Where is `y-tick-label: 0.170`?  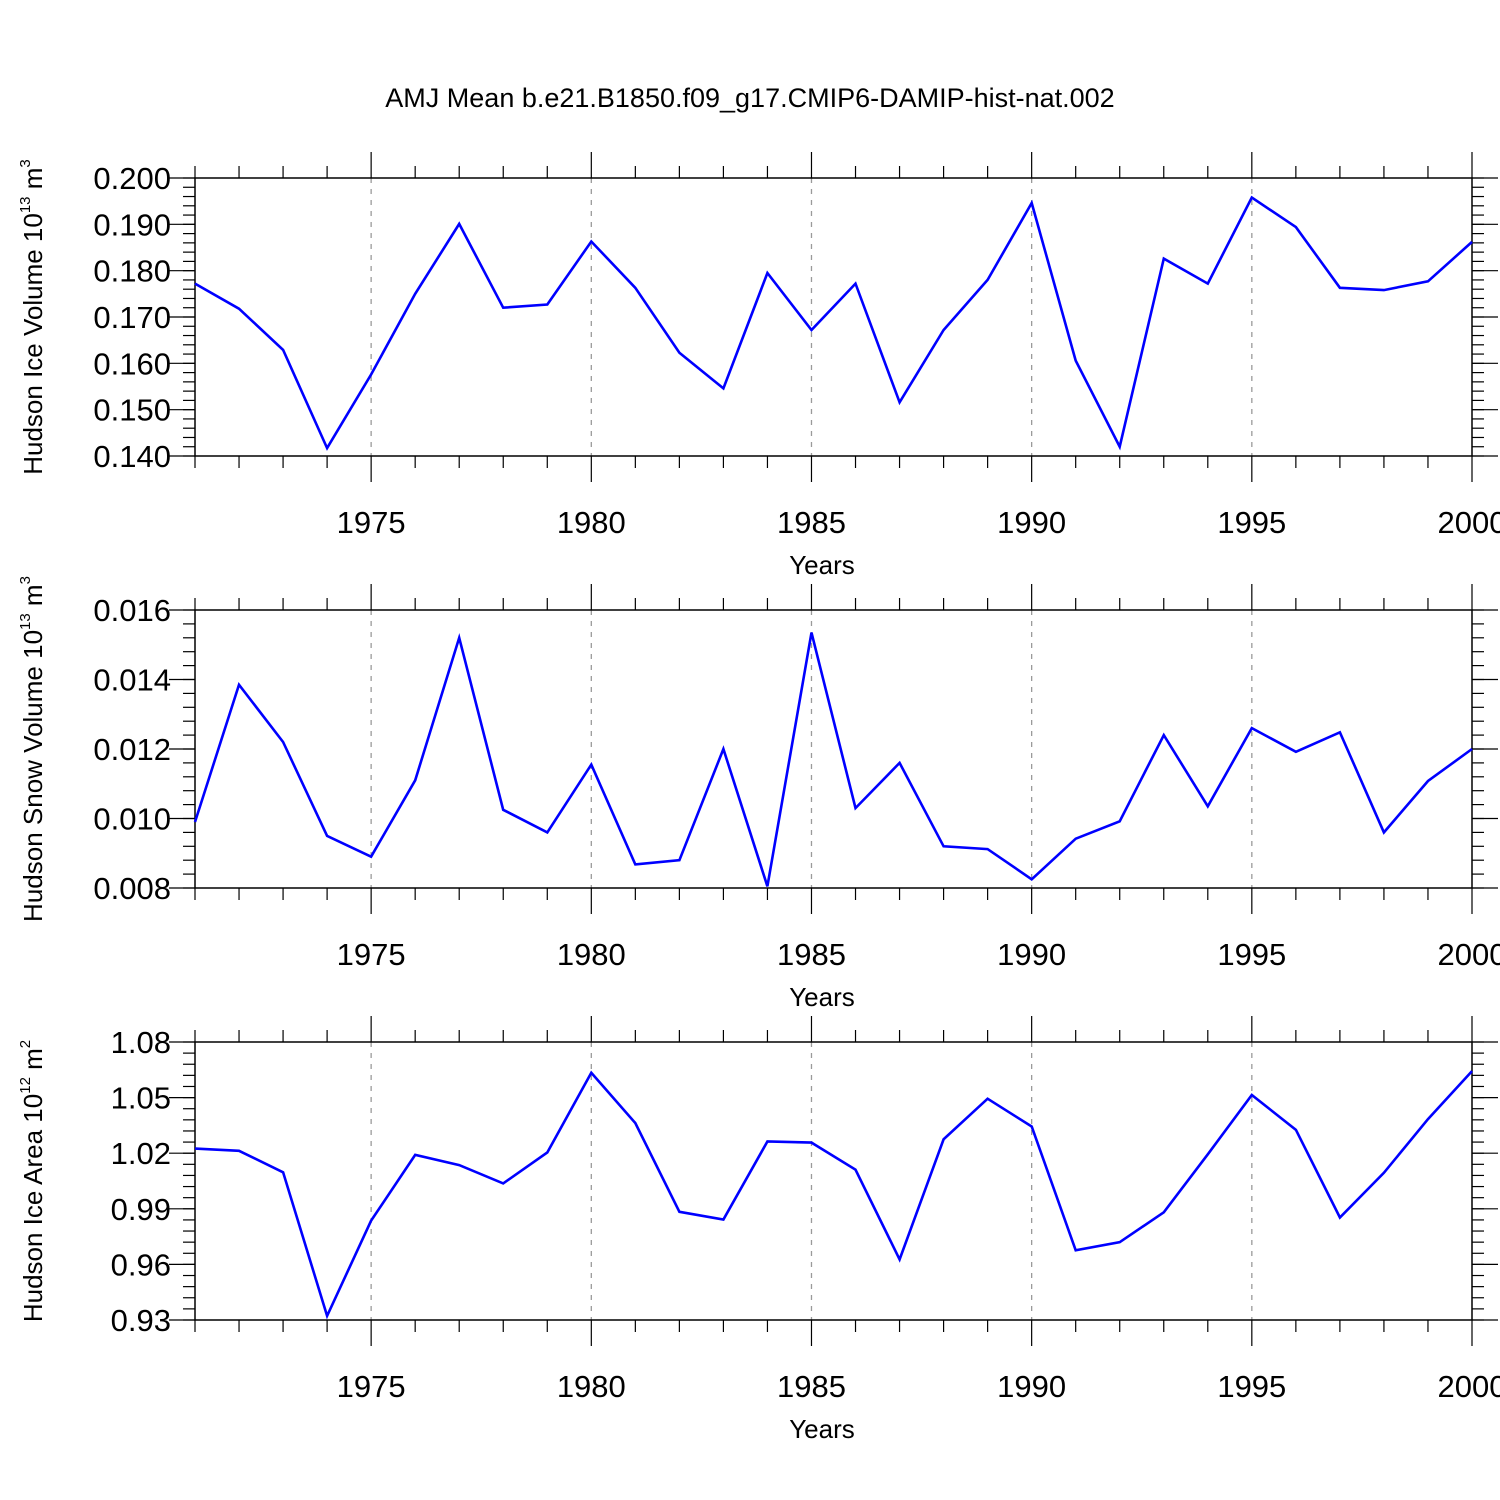
y-tick-label: 0.170 is located at coordinates (132, 317).